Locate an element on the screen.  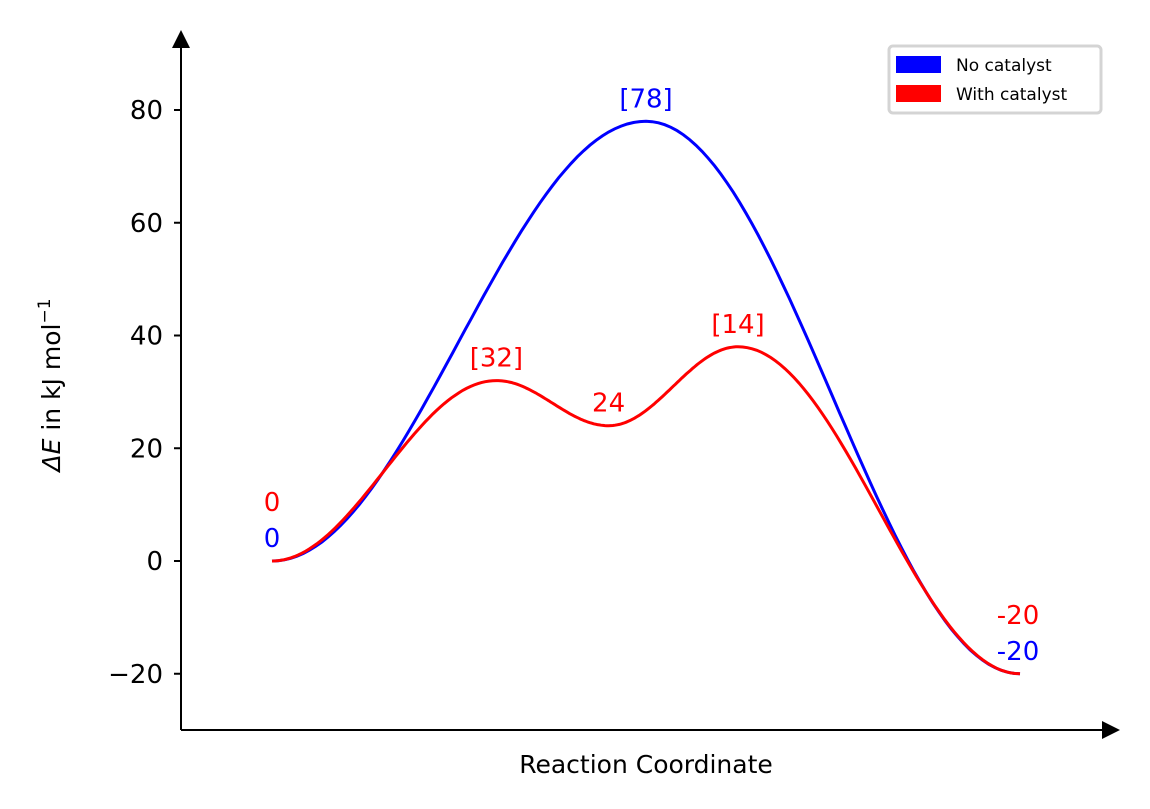
annotation-label: [78] is located at coordinates (645, 99).